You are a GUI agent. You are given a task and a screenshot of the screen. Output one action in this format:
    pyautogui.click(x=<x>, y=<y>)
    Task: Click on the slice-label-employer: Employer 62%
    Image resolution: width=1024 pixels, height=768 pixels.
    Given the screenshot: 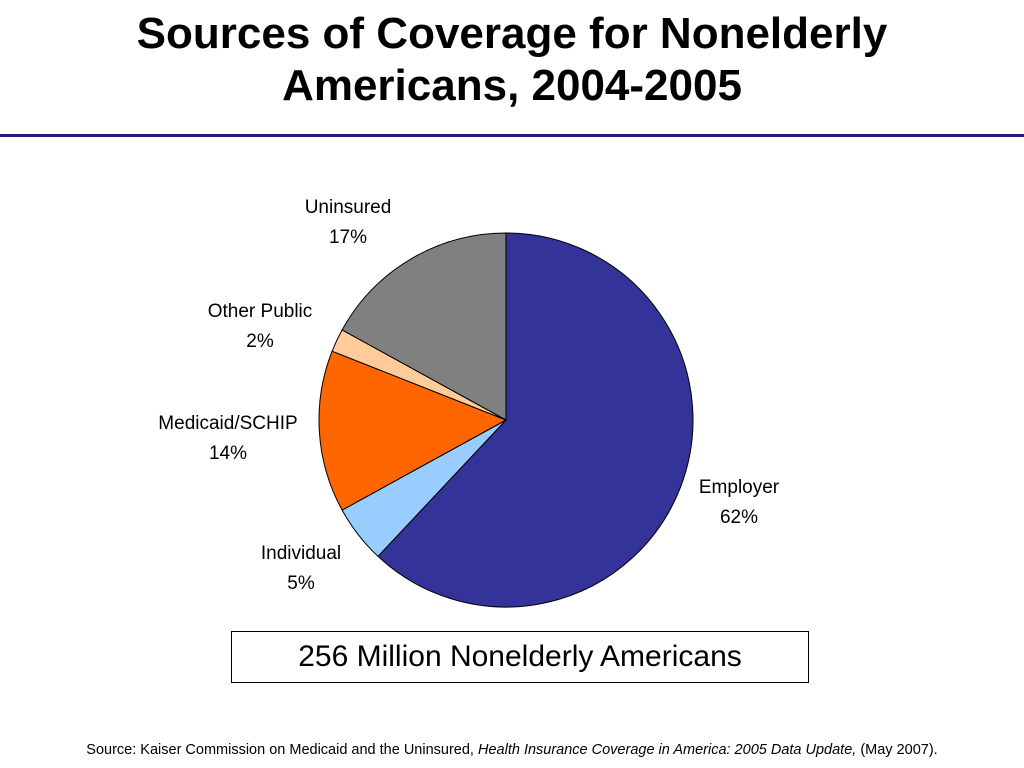 What is the action you would take?
    pyautogui.click(x=739, y=503)
    